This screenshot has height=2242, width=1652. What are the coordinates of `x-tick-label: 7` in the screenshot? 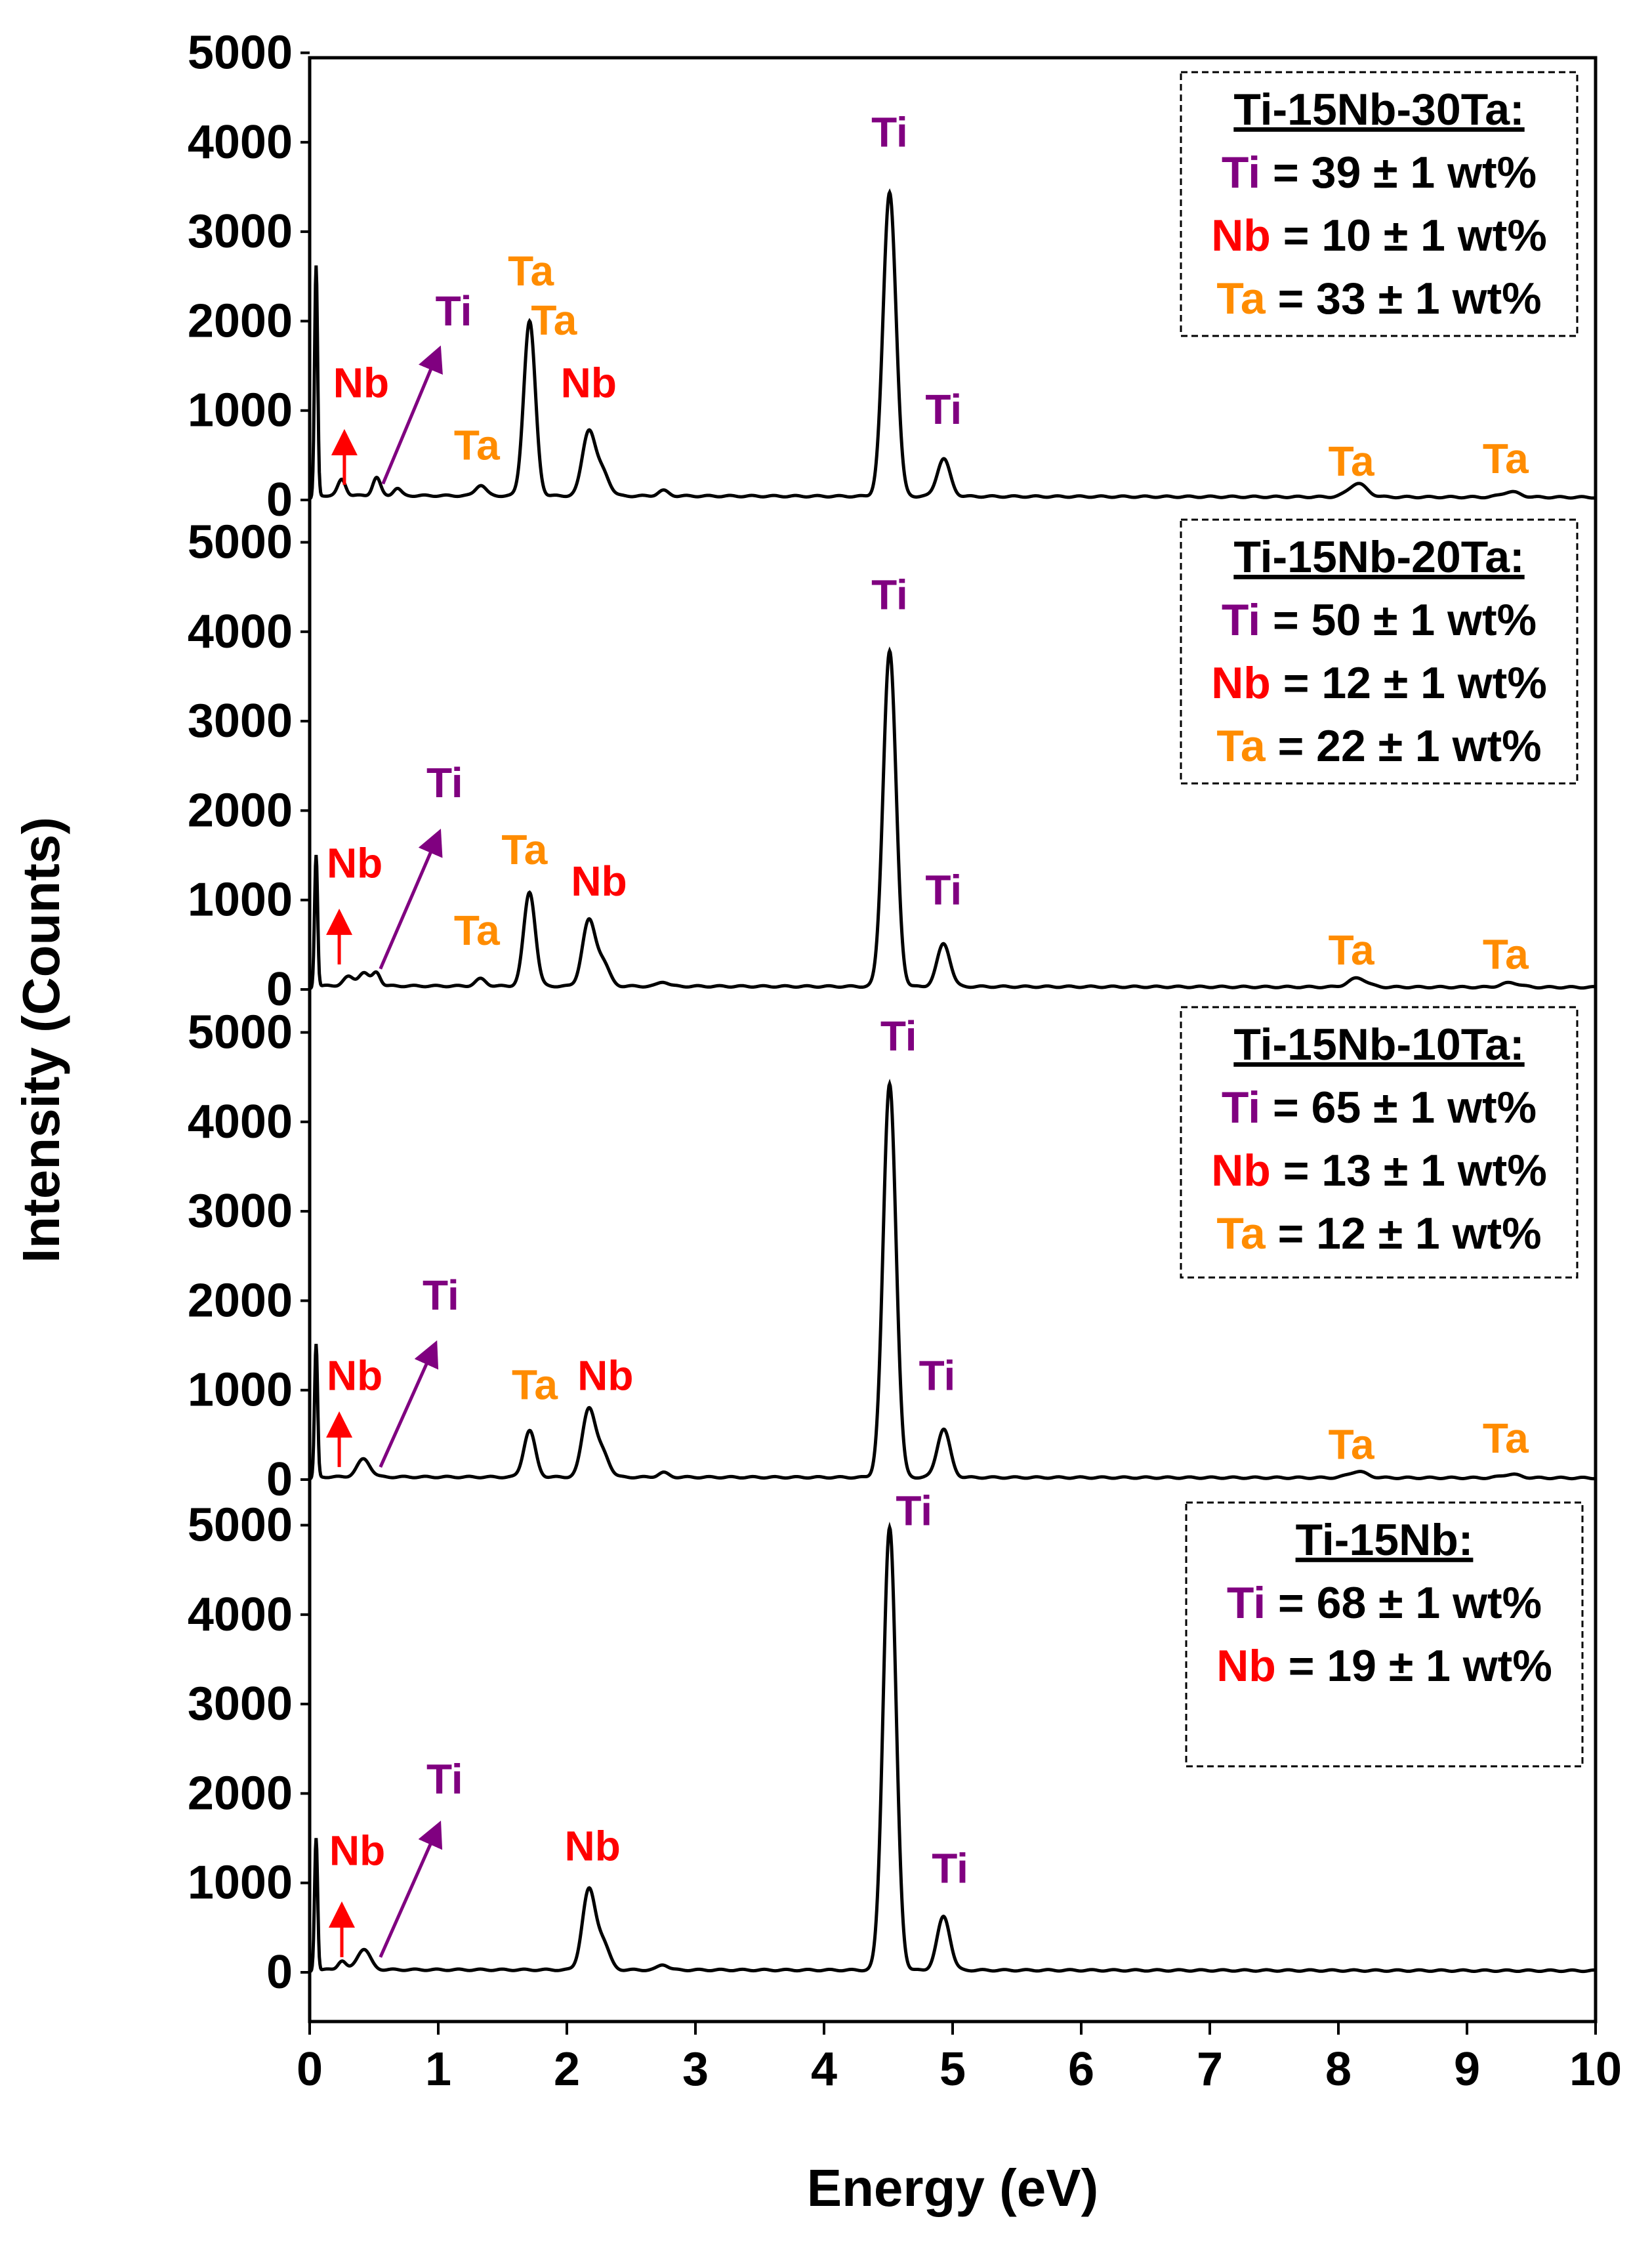 It's located at (1210, 2070).